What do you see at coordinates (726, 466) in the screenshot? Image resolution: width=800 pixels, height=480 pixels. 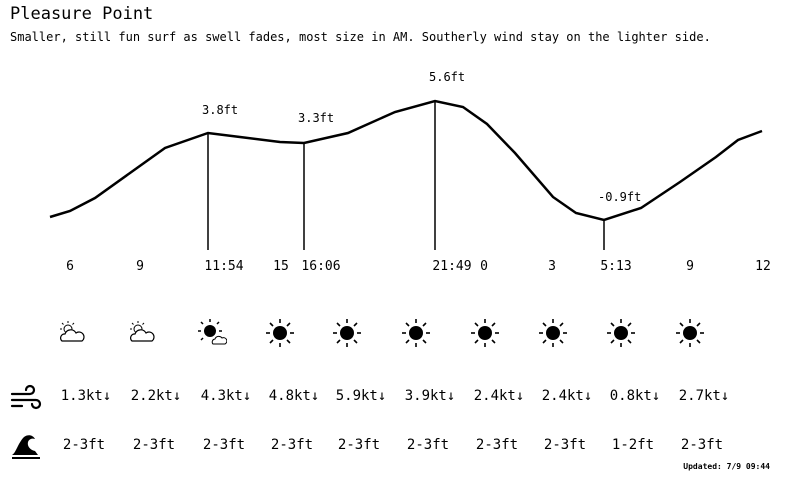 I see `updated-timestamp: Updated: 7/9 09:44` at bounding box center [726, 466].